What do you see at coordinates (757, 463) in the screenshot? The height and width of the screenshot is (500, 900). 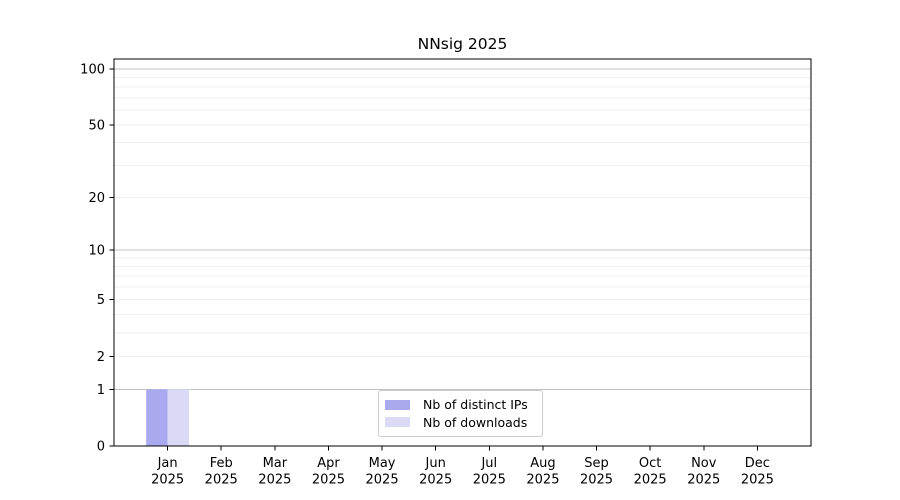 I see `x-tick-label-month: Dec` at bounding box center [757, 463].